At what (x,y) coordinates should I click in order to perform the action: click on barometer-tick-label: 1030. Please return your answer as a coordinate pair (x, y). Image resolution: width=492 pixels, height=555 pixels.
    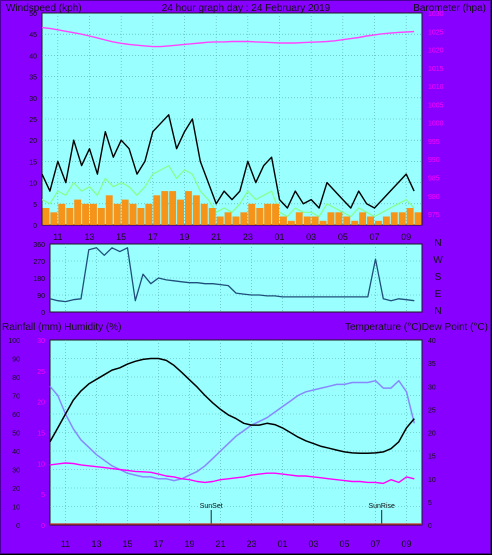
    Looking at the image, I should click on (436, 14).